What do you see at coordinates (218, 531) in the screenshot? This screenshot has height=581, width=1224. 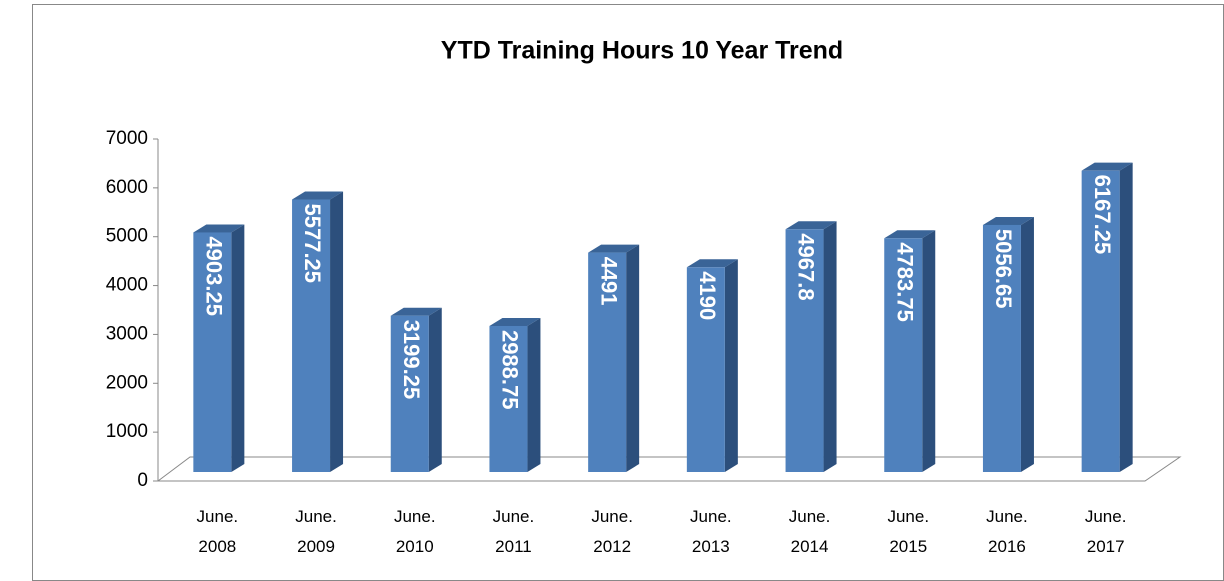 I see `x-tick-label: June. 2008` at bounding box center [218, 531].